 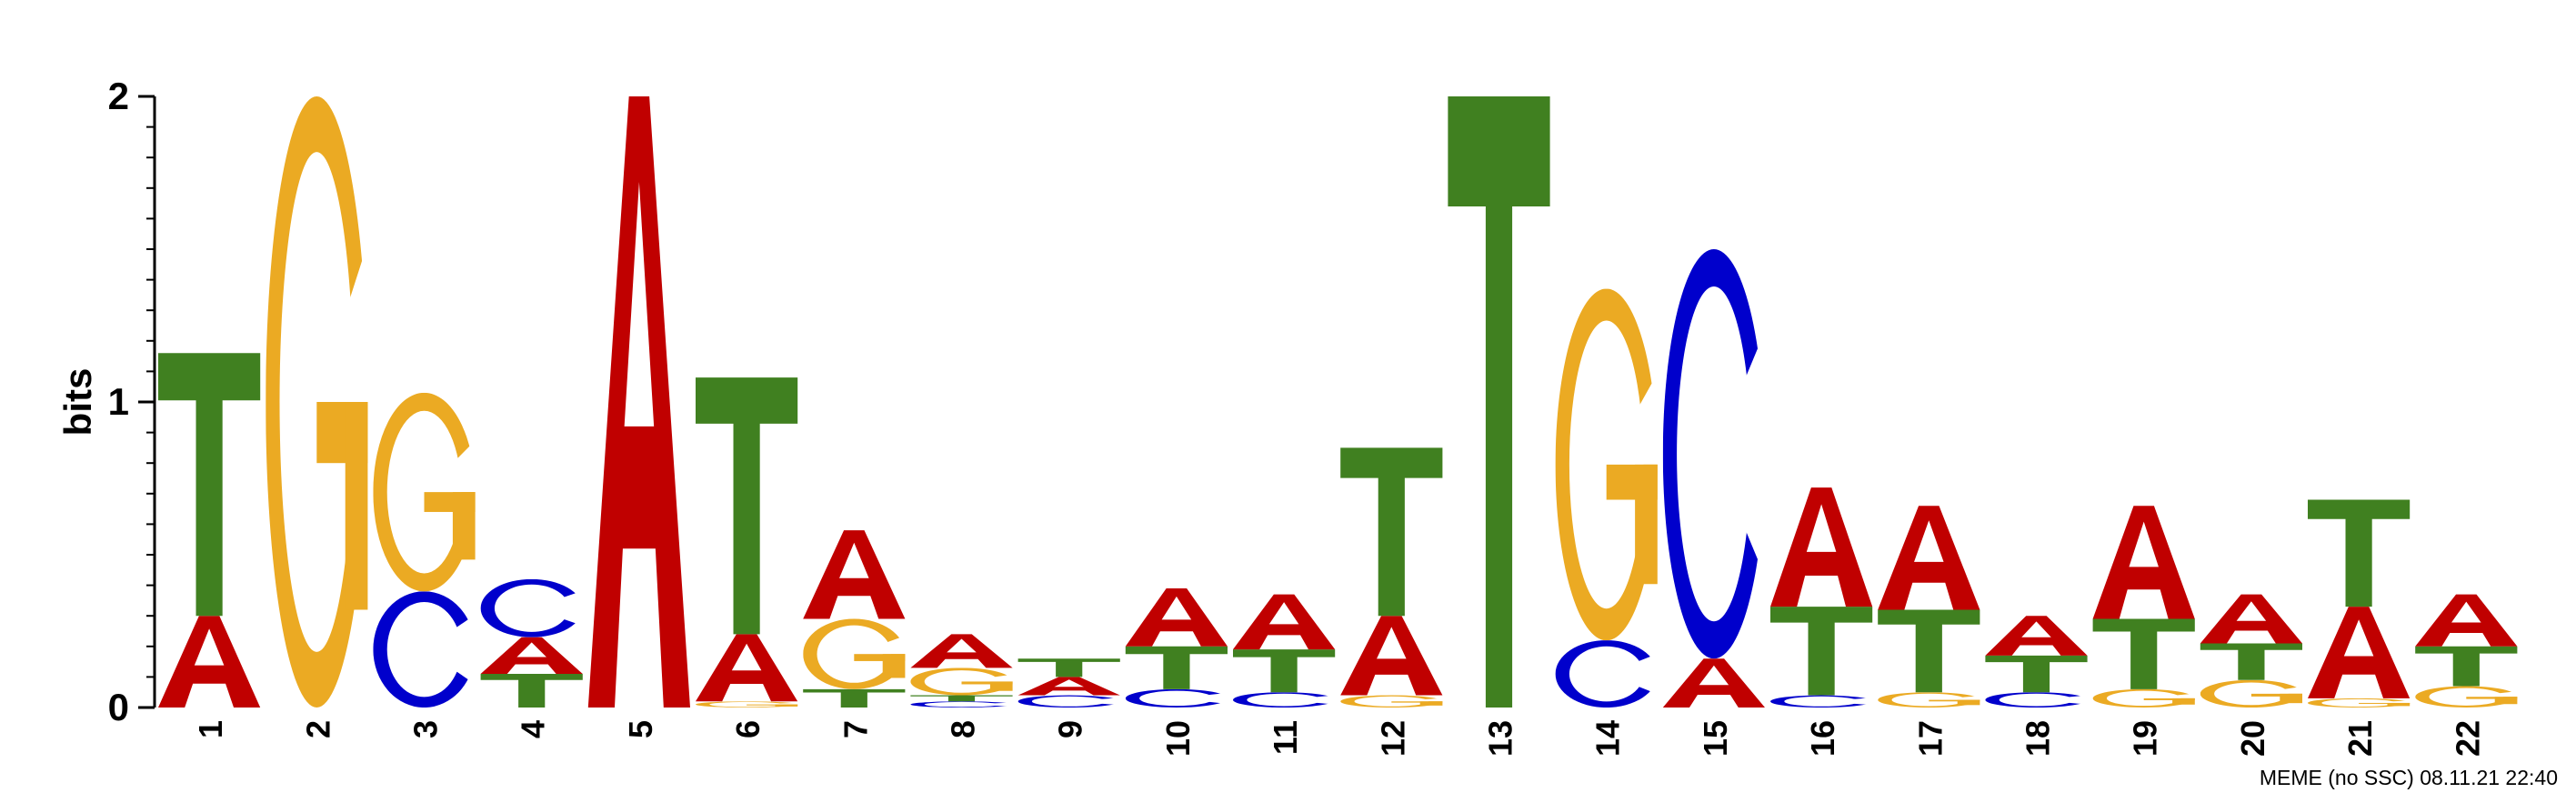 I want to click on position-18-stack, so click(x=2036, y=662).